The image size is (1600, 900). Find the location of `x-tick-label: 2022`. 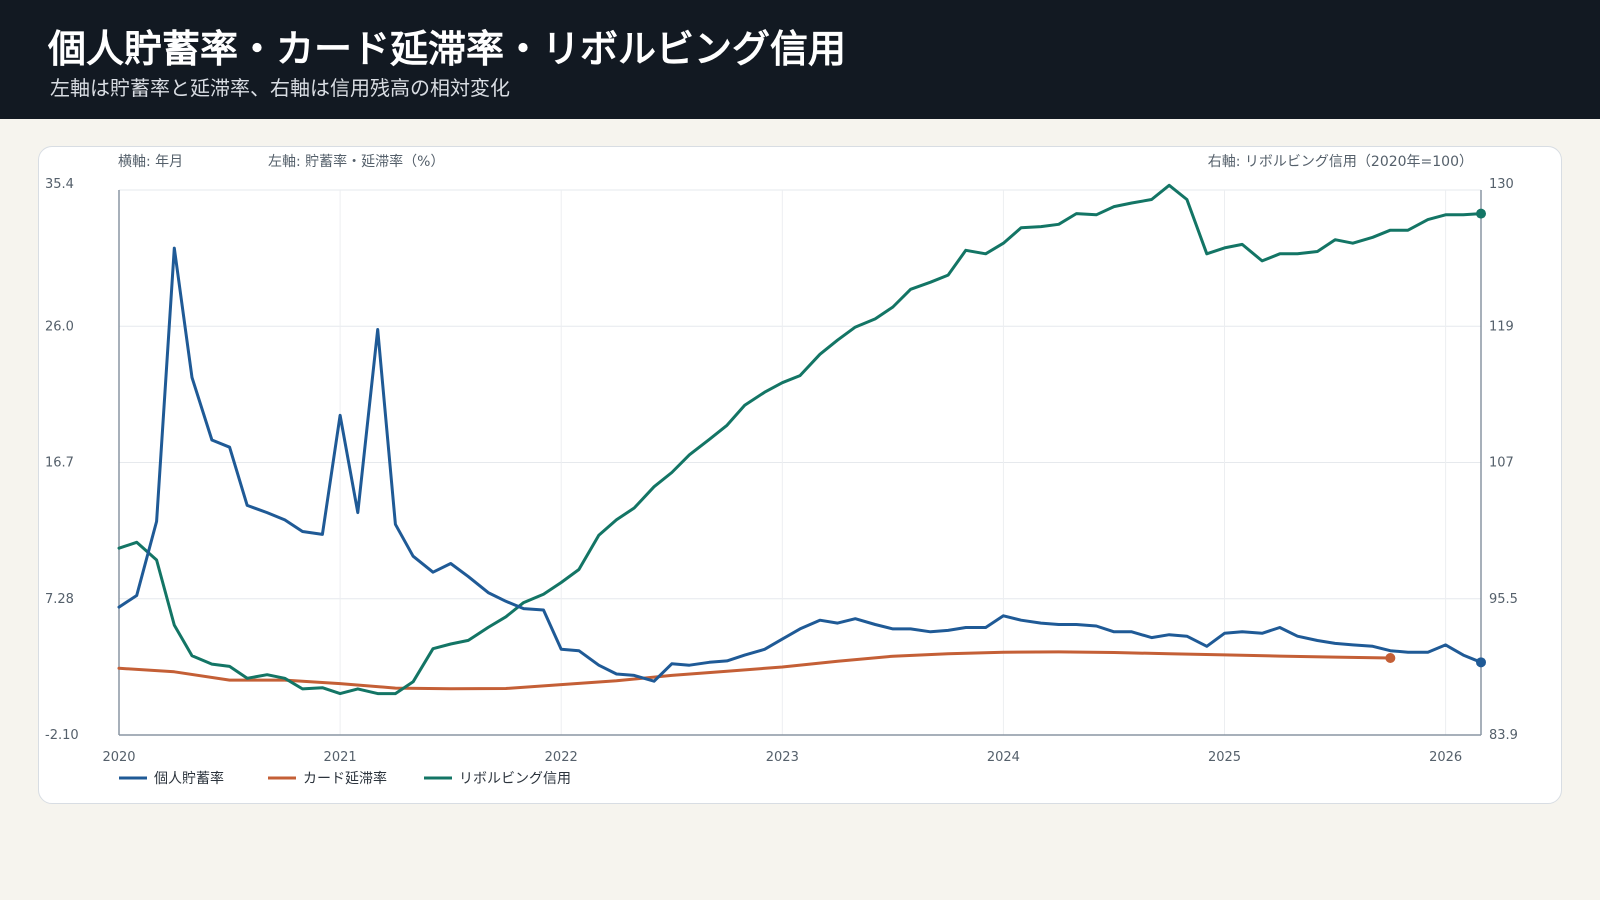

x-tick-label: 2022 is located at coordinates (561, 757).